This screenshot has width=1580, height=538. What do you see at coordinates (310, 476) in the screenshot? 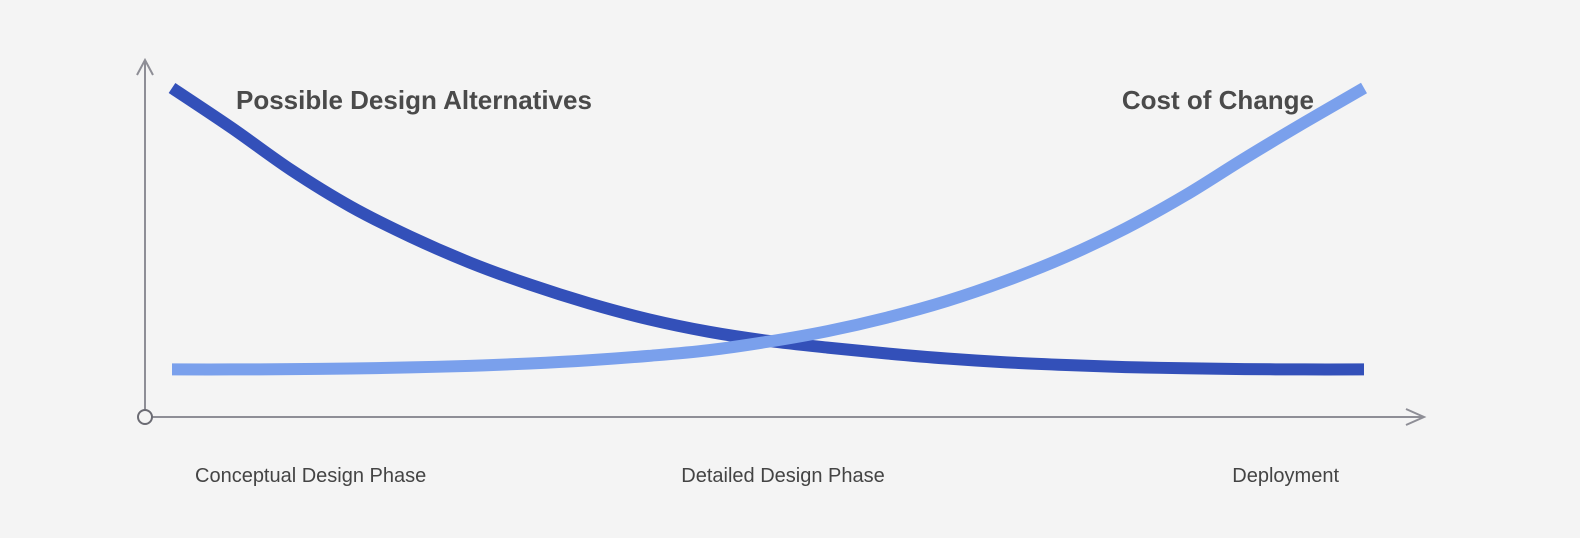
I see `x-tick-label-conceptual: Conceptual Design Phase` at bounding box center [310, 476].